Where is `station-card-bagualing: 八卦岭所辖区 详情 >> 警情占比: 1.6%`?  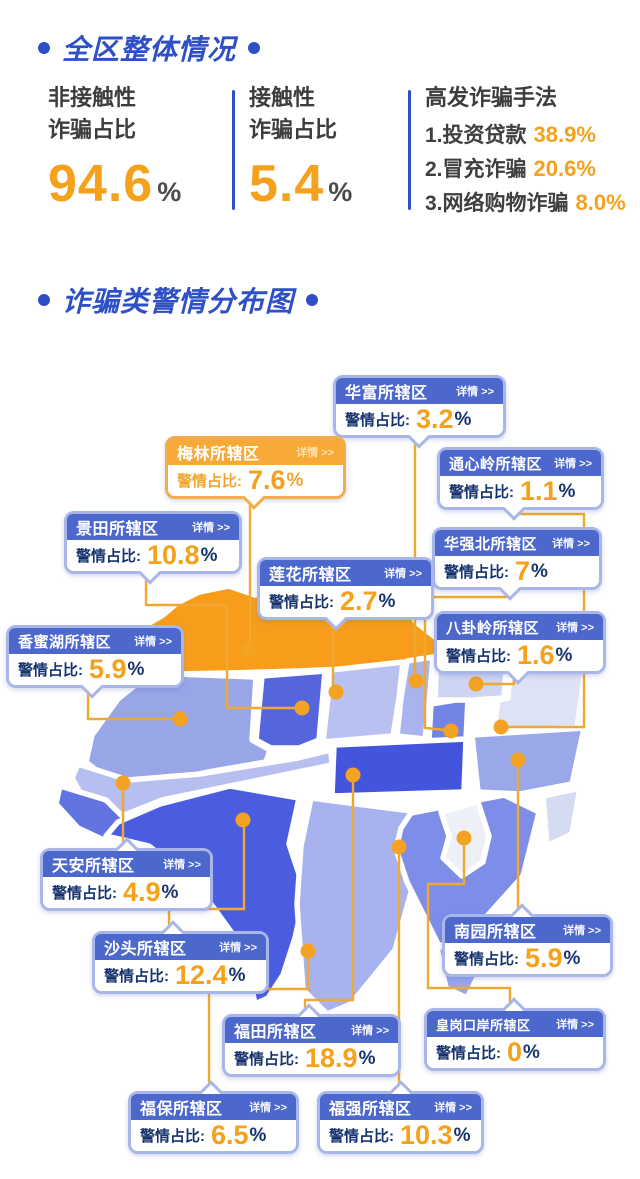
station-card-bagualing: 八卦岭所辖区 详情 >> 警情占比: 1.6% is located at coordinates (520, 648).